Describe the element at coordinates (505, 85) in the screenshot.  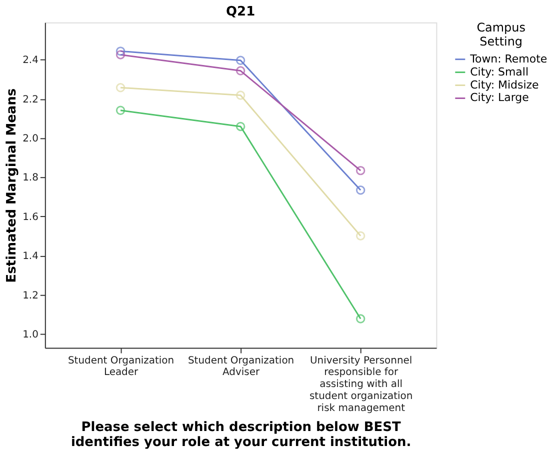
I see `legend-label: City: Midsize` at that location.